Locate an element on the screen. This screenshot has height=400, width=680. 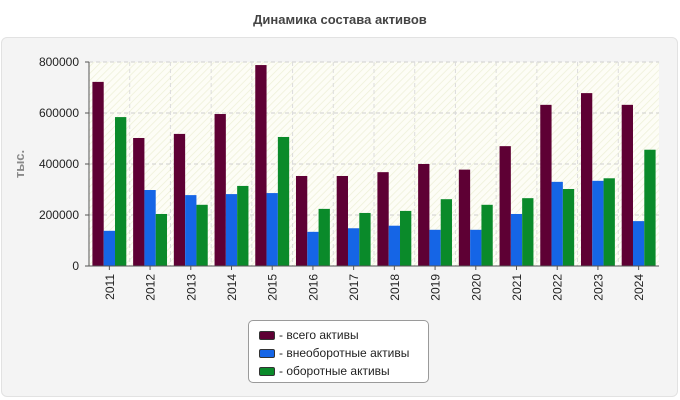
bar-2014-s2 is located at coordinates (243, 225).